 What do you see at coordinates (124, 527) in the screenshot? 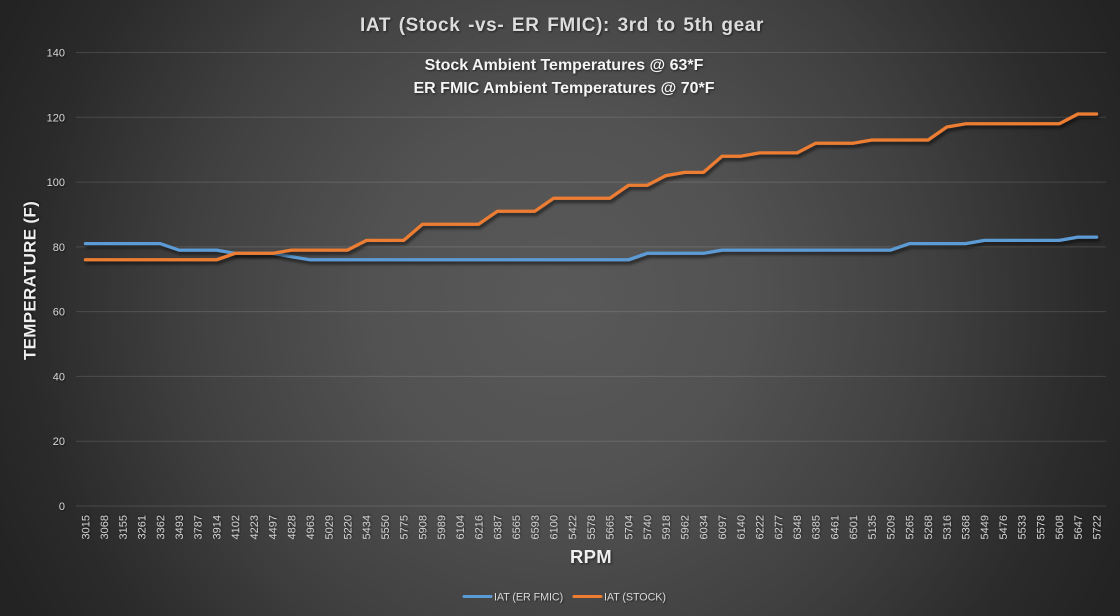
I see `svg-text: 3155` at bounding box center [124, 527].